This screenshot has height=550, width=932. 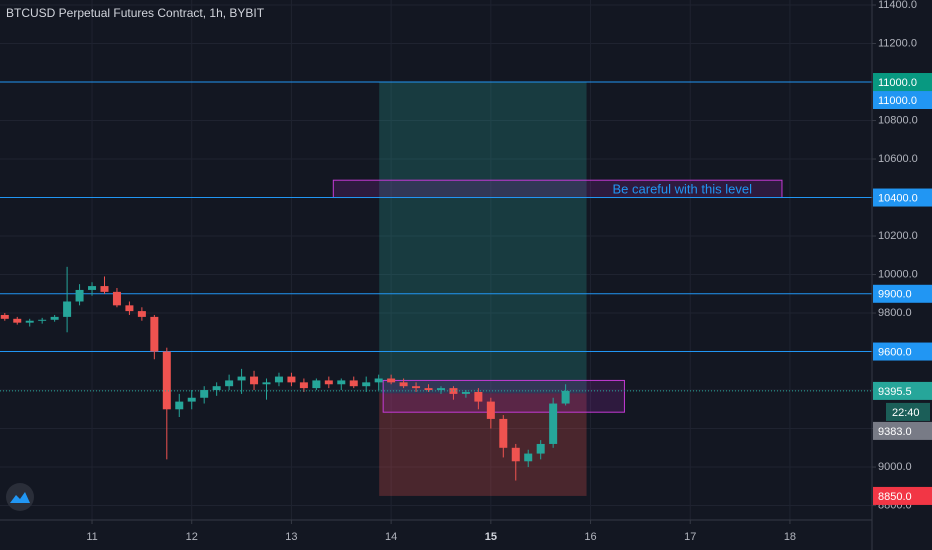 What do you see at coordinates (897, 43) in the screenshot?
I see `y-tick-label: 11200.0` at bounding box center [897, 43].